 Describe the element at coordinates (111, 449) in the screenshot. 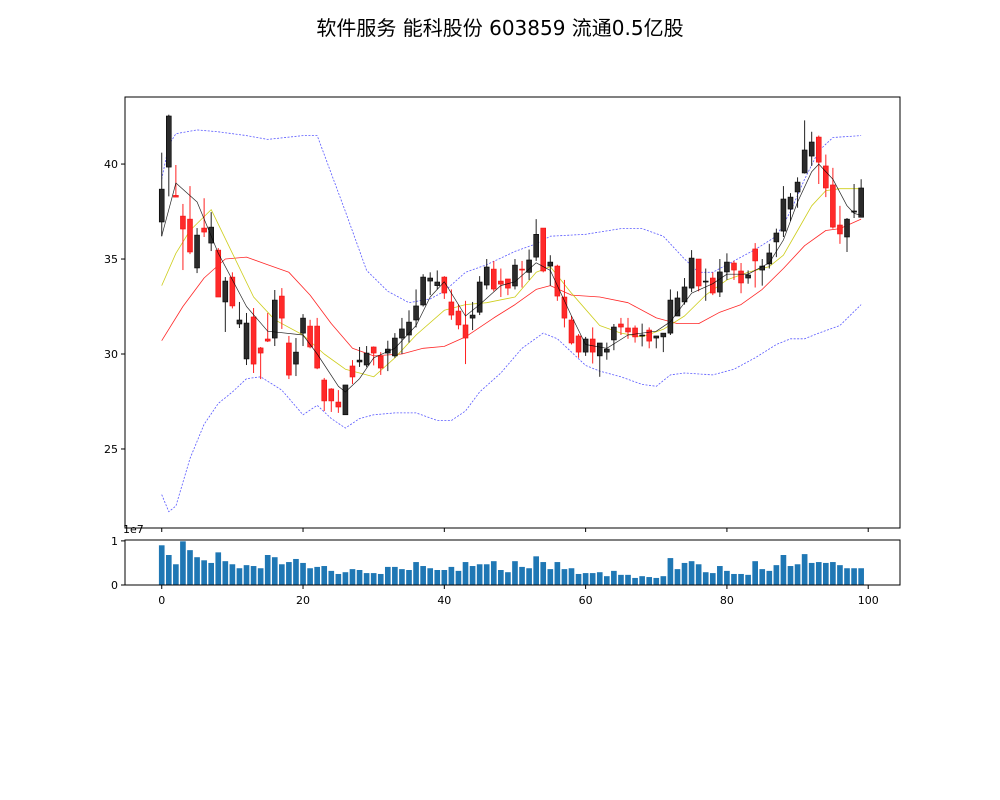

I see `price-tick-label: 25` at that location.